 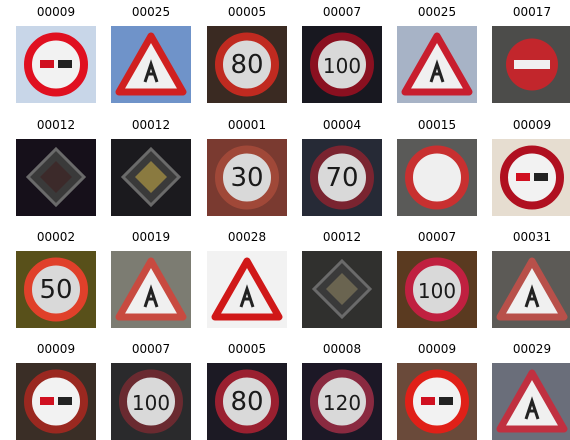 I want to click on wild-animals-crossing-sign-icon, so click(x=531, y=289).